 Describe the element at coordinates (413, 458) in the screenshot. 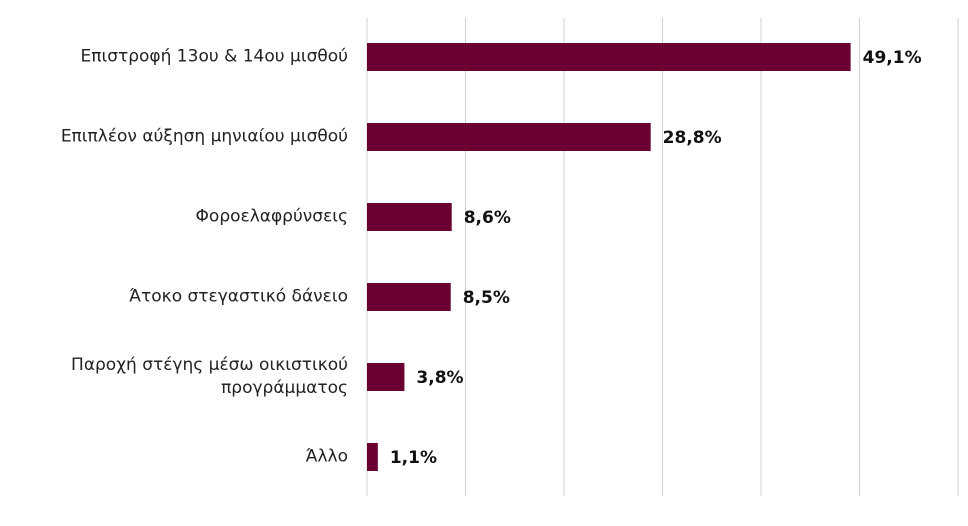

I see `value-label: 1,1%` at that location.